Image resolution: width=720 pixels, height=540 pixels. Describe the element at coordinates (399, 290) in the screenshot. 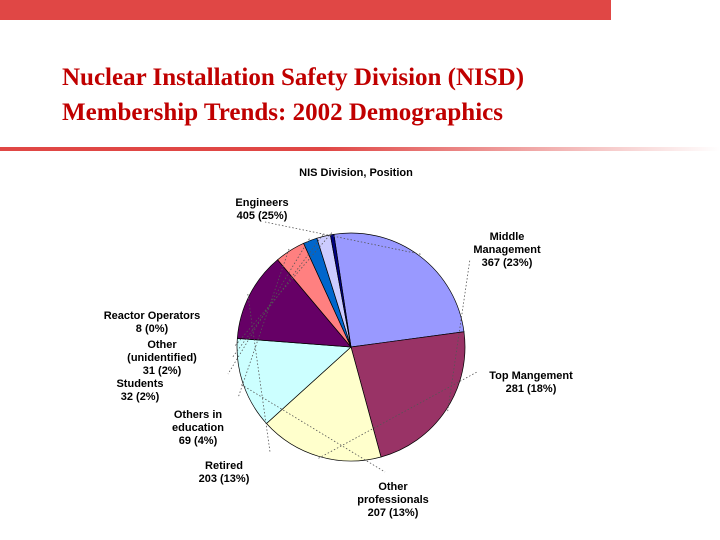

I see `pie-slice-engineers` at that location.